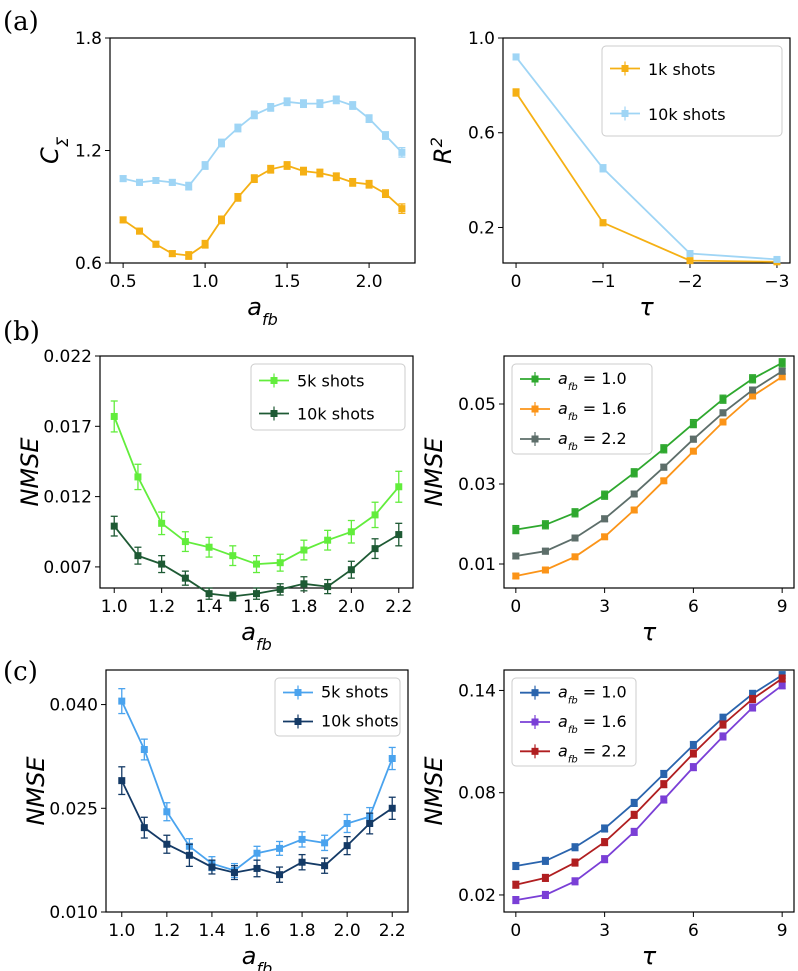 This screenshot has height=971, width=798. Describe the element at coordinates (477, 794) in the screenshot. I see `y-tick-label: 0.08` at that location.